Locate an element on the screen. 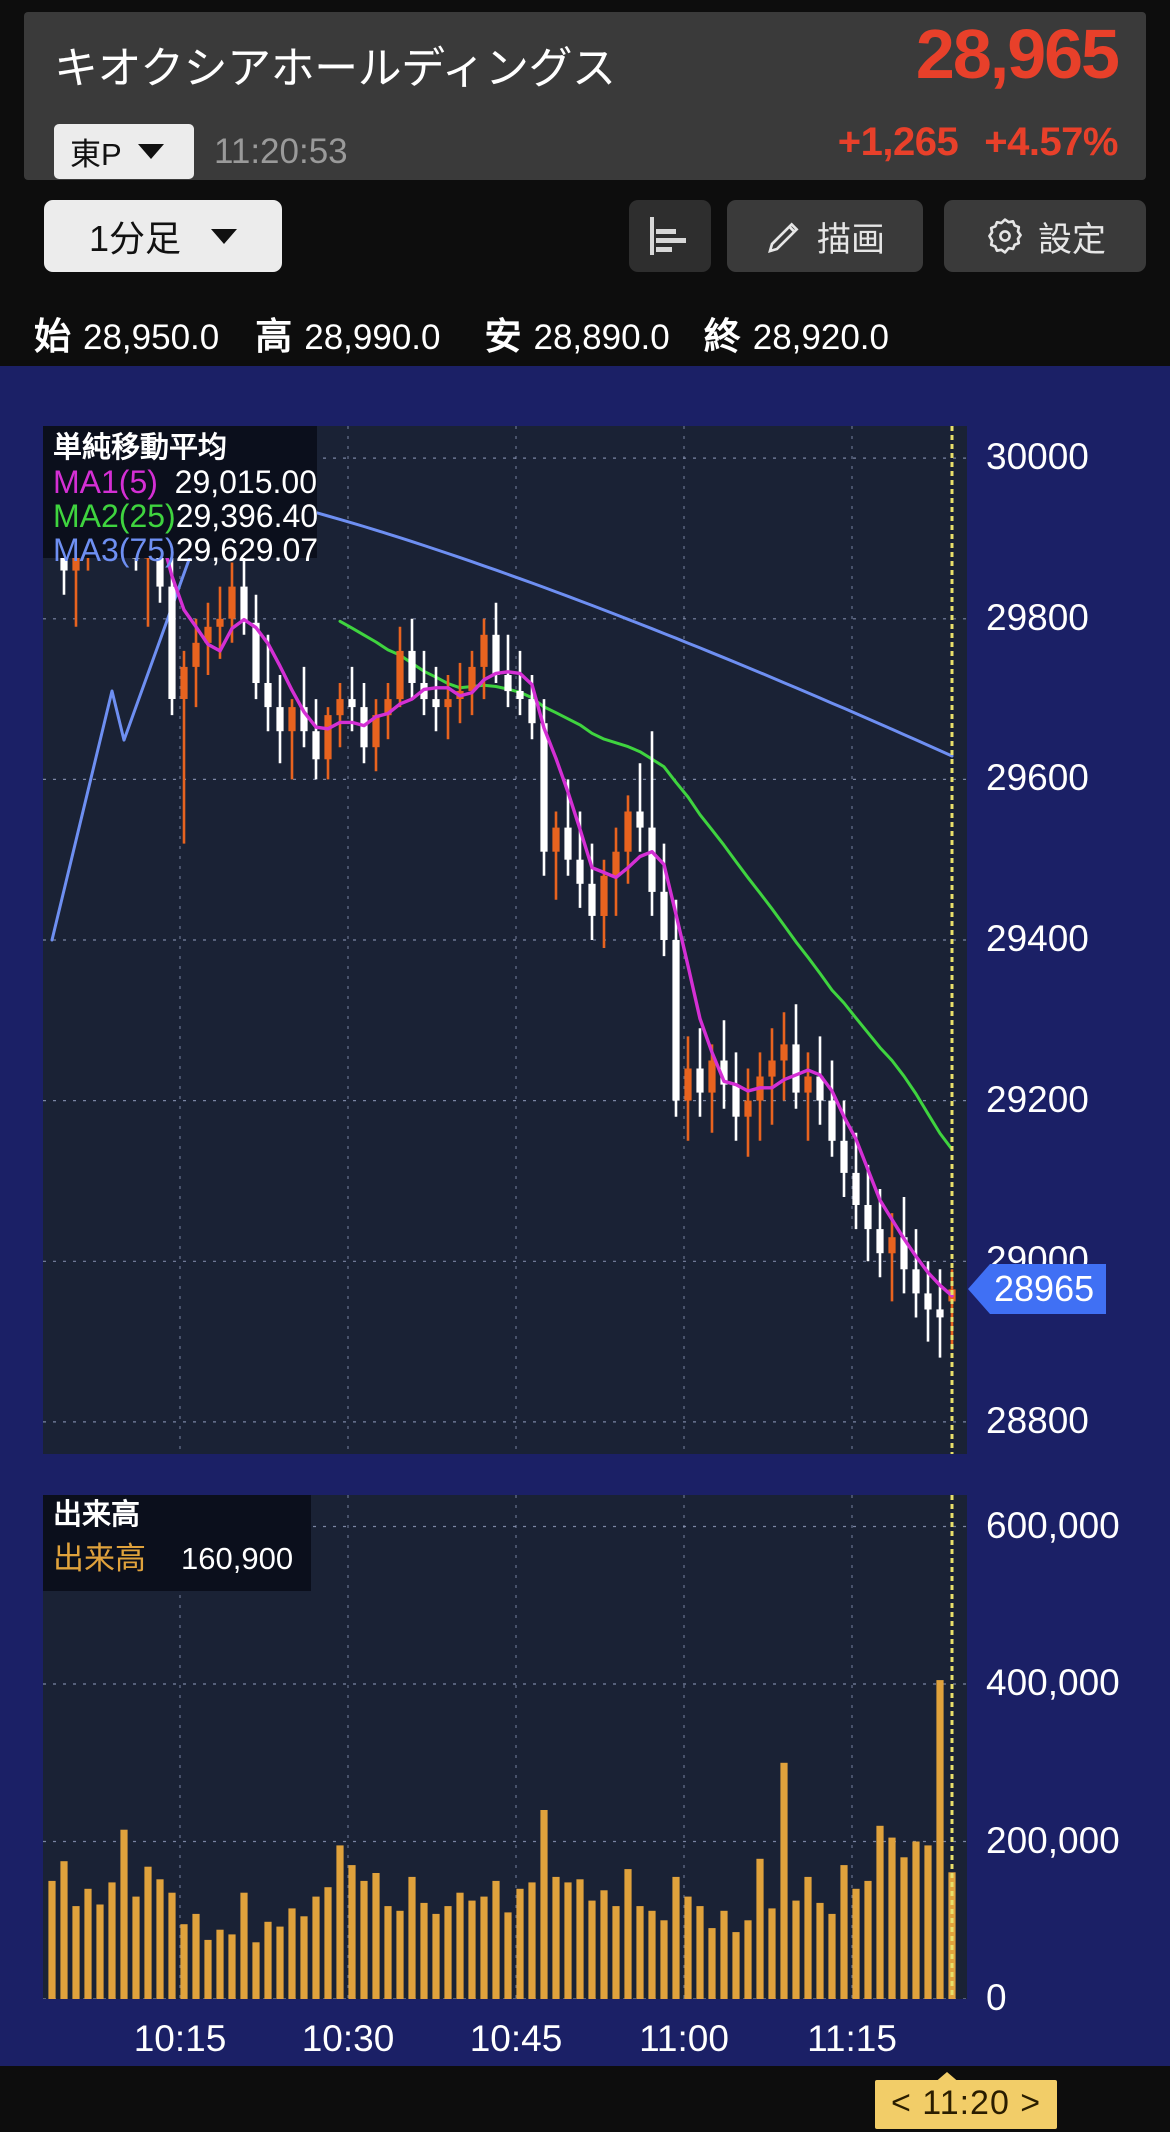 The height and width of the screenshot is (2132, 1170). ohlc-open-label: 始 is located at coordinates (52, 336).